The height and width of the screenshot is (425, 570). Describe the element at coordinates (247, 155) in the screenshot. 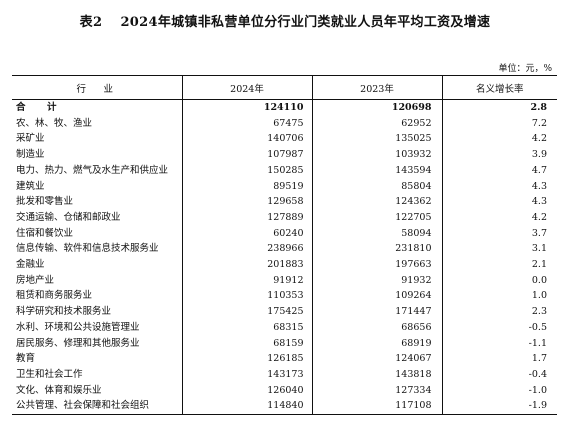

I see `wage-2024-cell: 107987` at that location.